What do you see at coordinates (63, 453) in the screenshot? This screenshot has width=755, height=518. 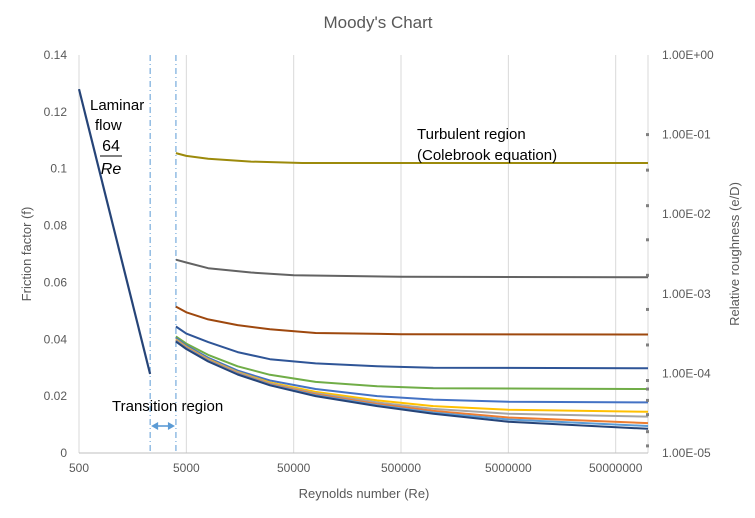 I see `y-tick-label-0: 0` at bounding box center [63, 453].